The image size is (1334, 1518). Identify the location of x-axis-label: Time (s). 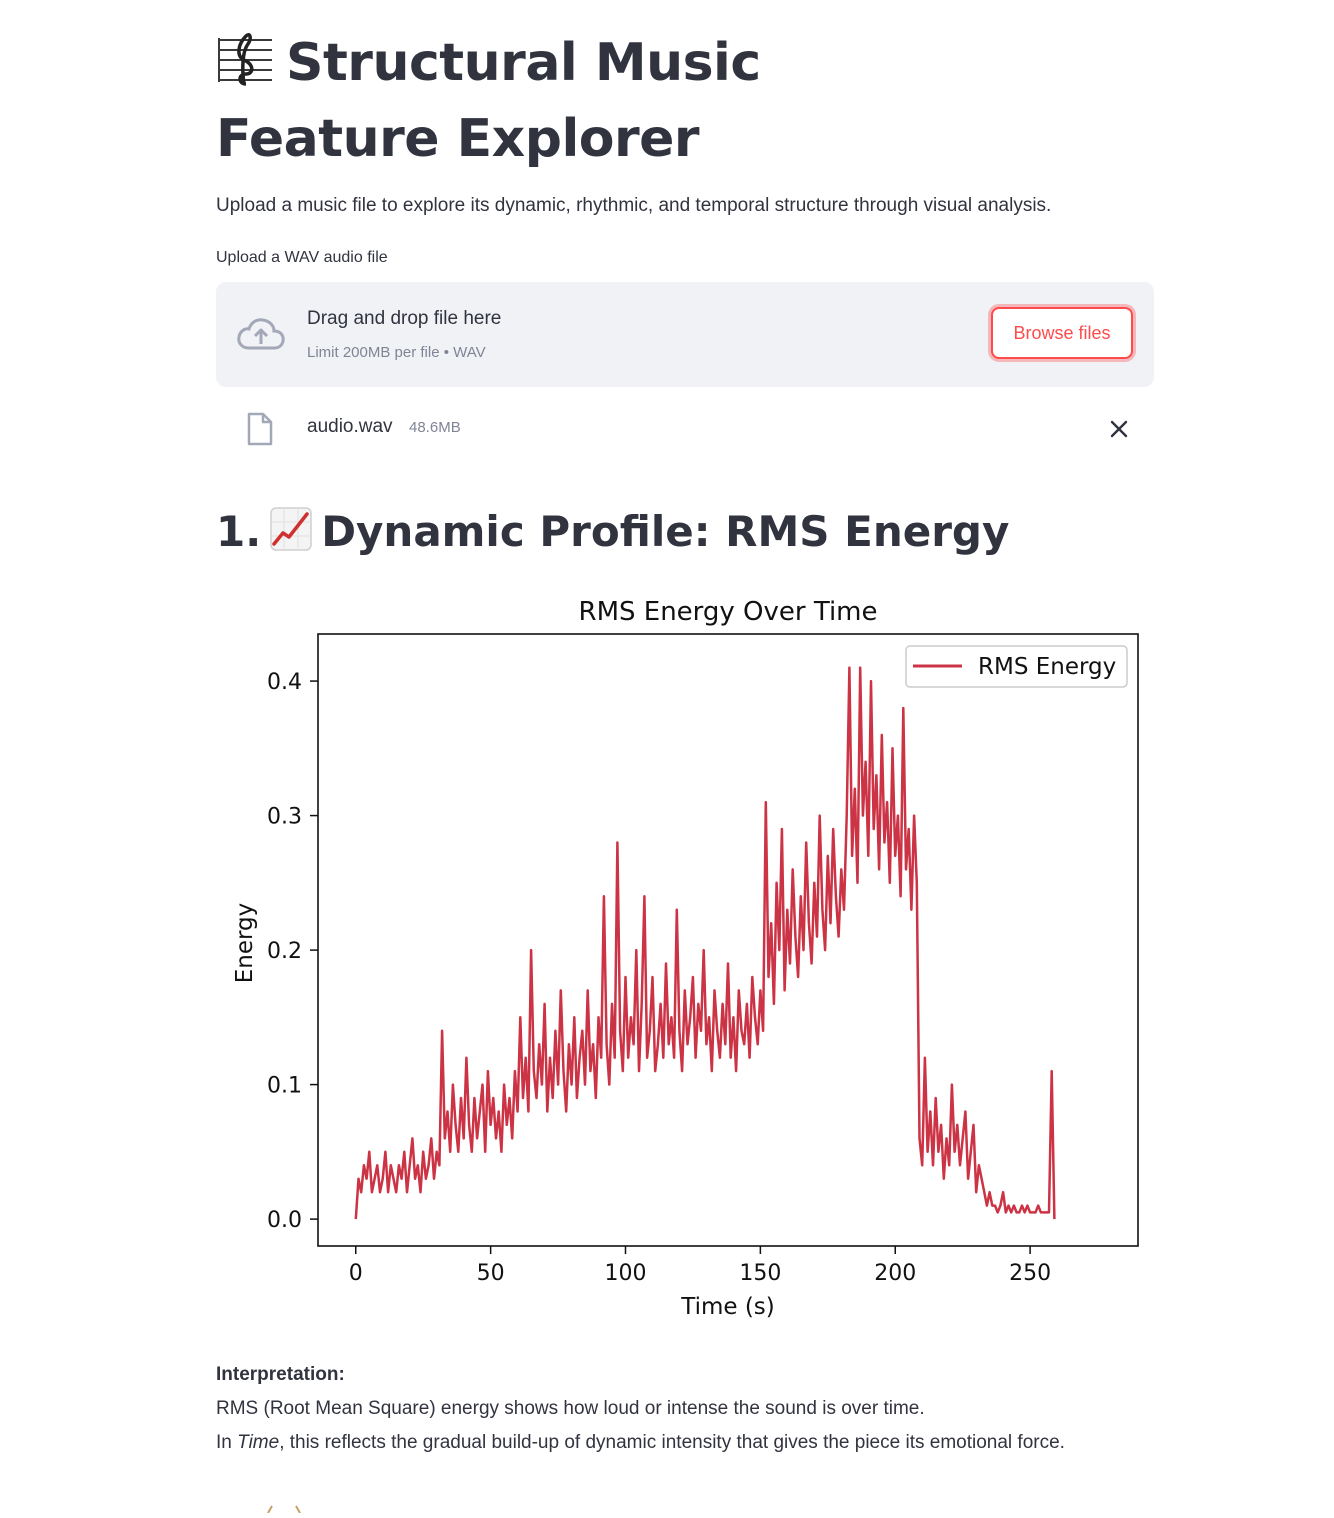
(727, 1307).